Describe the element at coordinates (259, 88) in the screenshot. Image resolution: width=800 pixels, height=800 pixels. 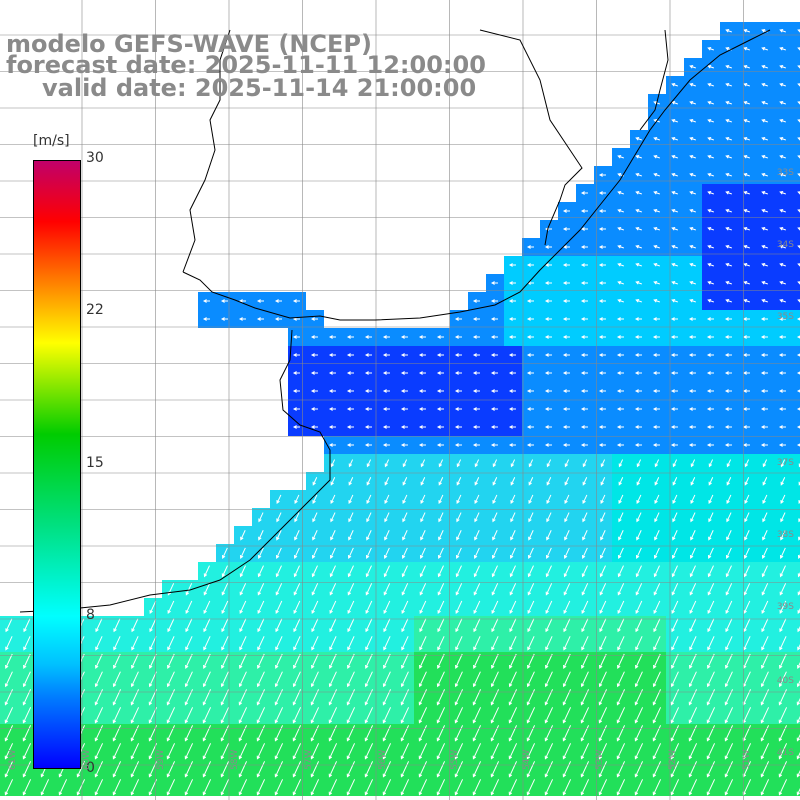
I see `title-line-3: valid date: 2025-11-14 21:00:00` at that location.